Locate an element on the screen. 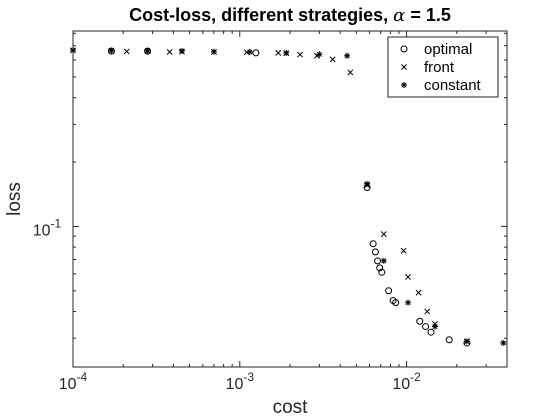  x-tick-label: 10⁻² is located at coordinates (406, 381).